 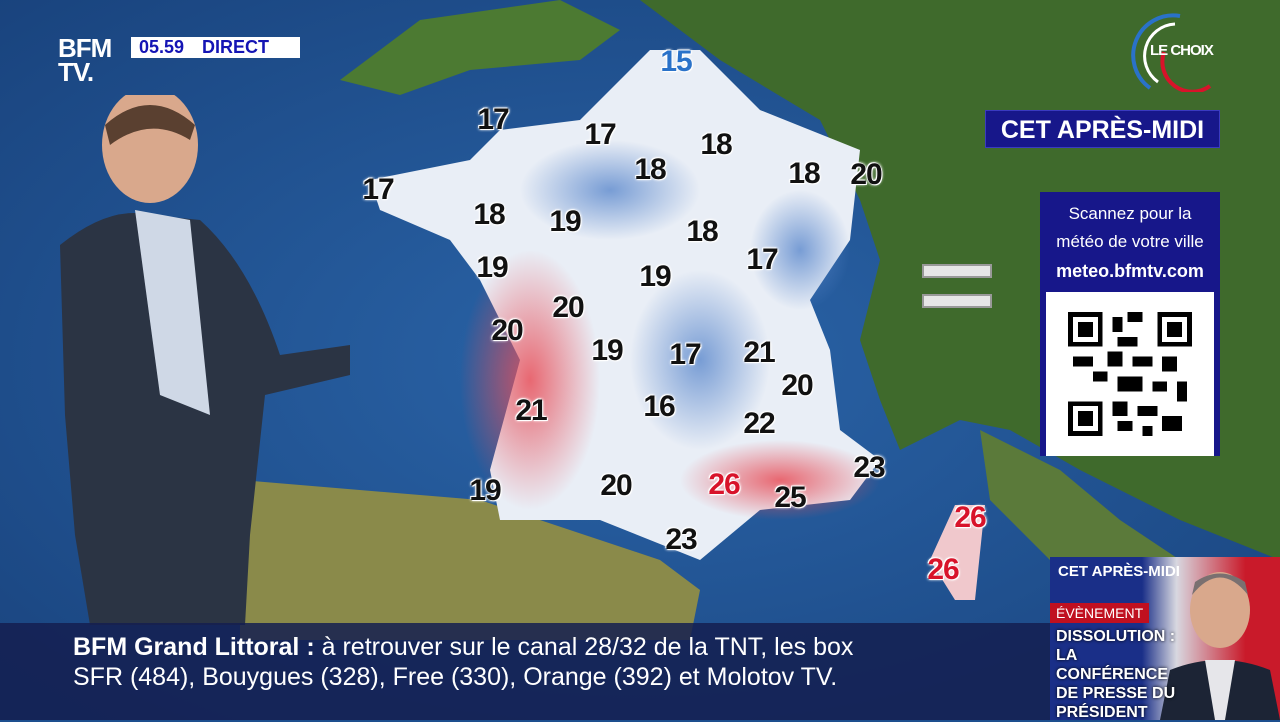 What do you see at coordinates (1100, 613) in the screenshot?
I see `promo-tag: ÉVÈNEMENT` at bounding box center [1100, 613].